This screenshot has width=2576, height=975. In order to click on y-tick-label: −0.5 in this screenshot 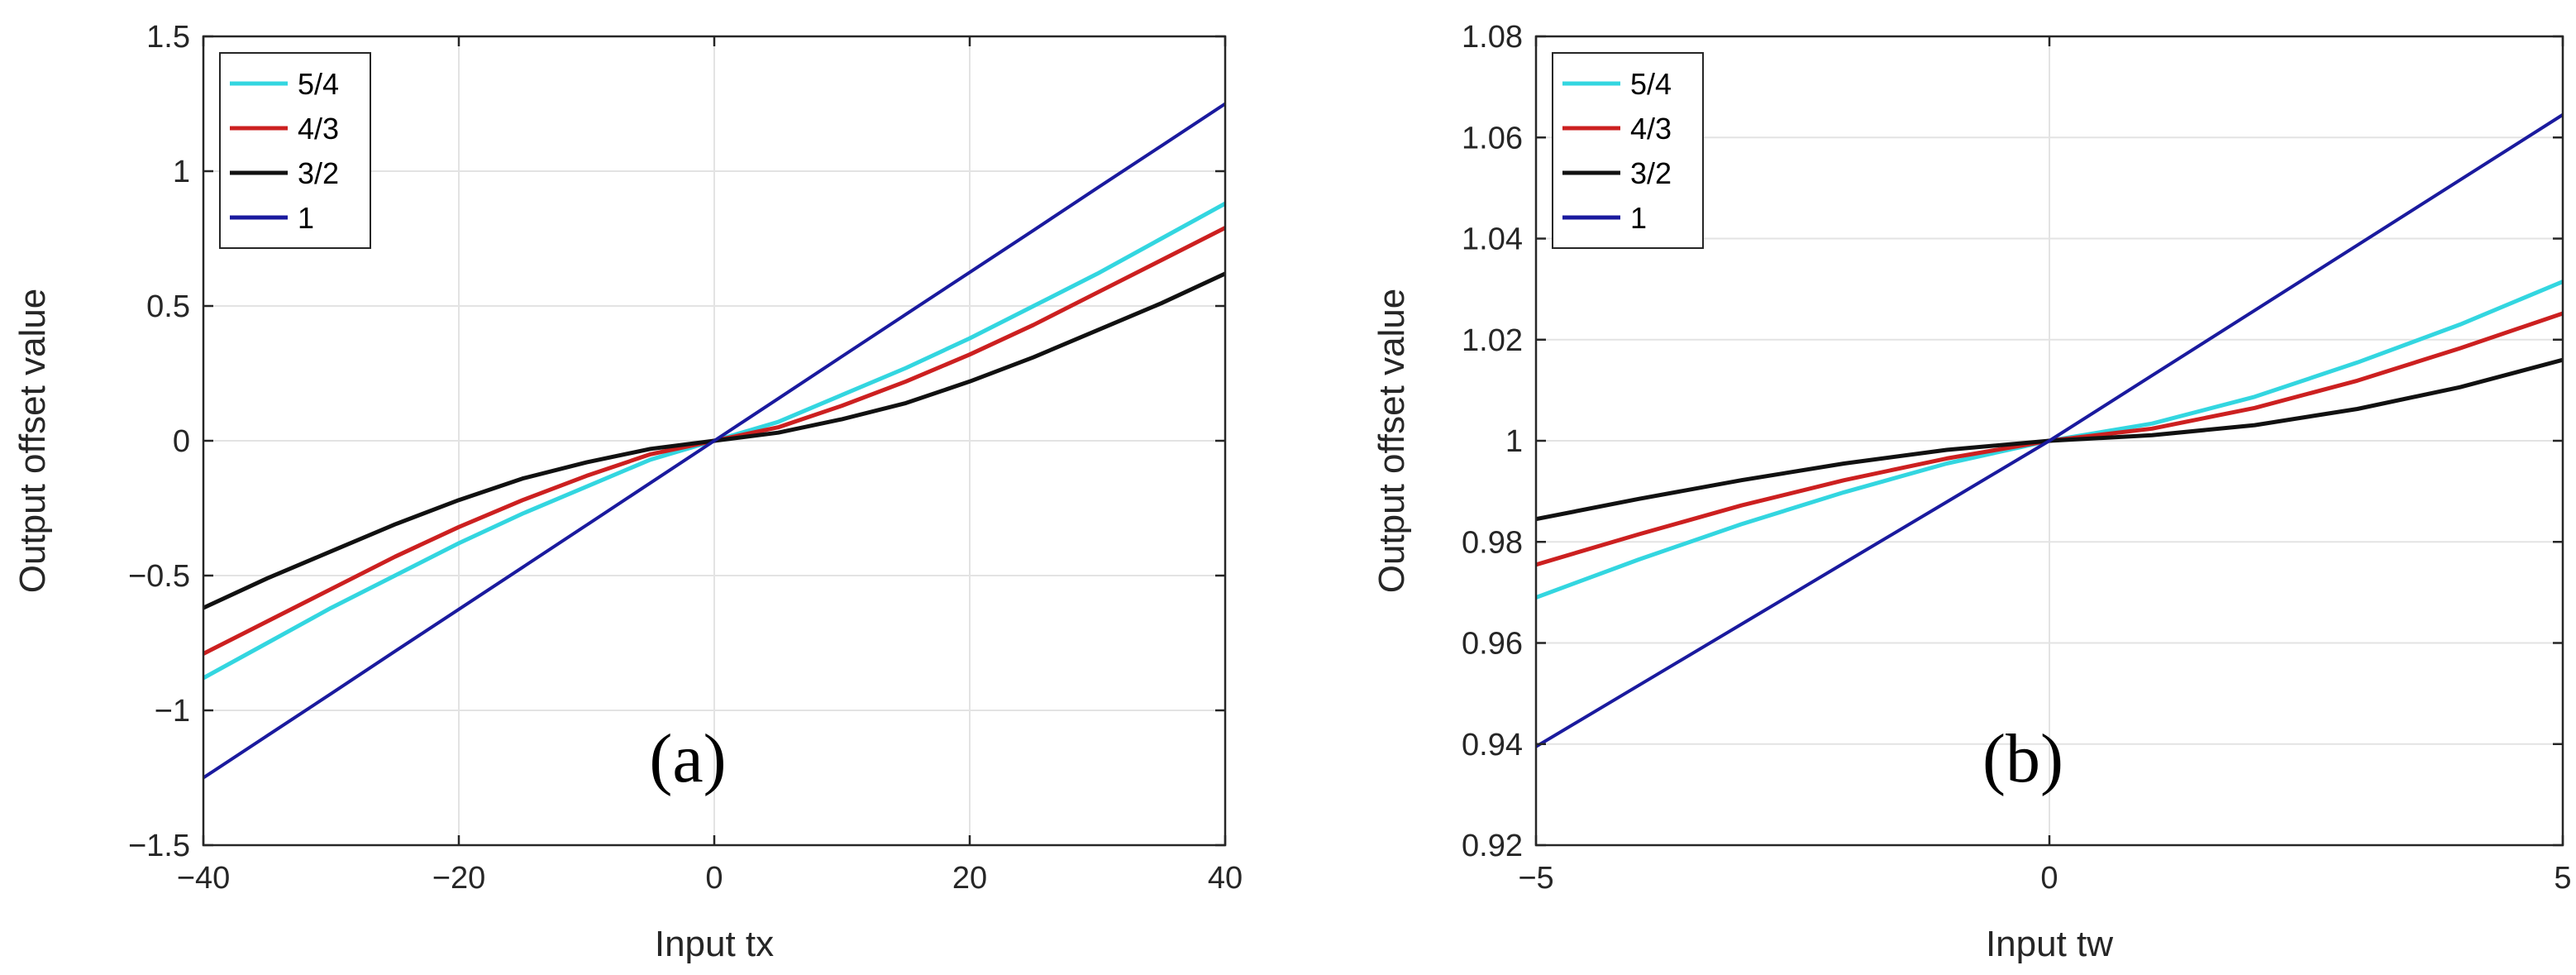, I will do `click(159, 577)`.